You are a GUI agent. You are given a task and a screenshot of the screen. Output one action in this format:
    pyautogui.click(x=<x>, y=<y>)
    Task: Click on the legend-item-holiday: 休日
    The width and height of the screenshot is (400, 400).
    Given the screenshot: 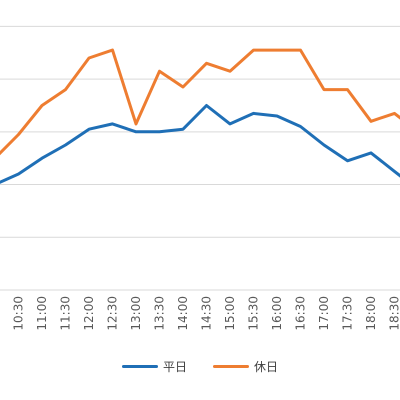 What is the action you would take?
    pyautogui.click(x=245, y=366)
    